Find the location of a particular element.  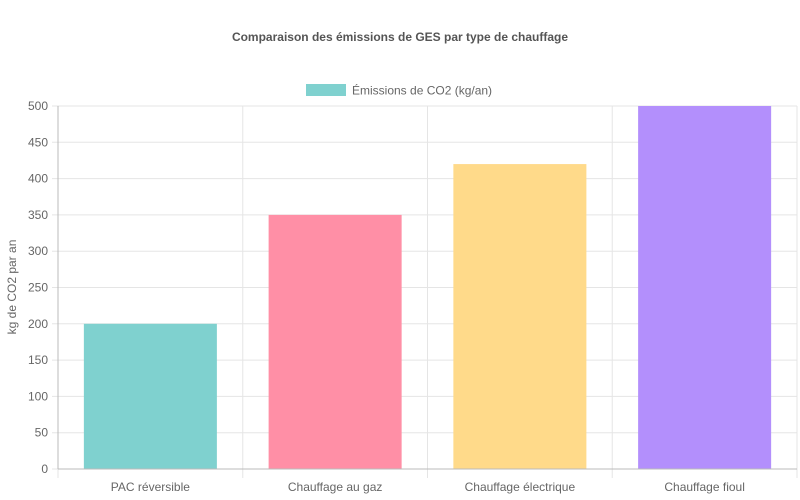

y-tick-label: 100 is located at coordinates (38, 396).